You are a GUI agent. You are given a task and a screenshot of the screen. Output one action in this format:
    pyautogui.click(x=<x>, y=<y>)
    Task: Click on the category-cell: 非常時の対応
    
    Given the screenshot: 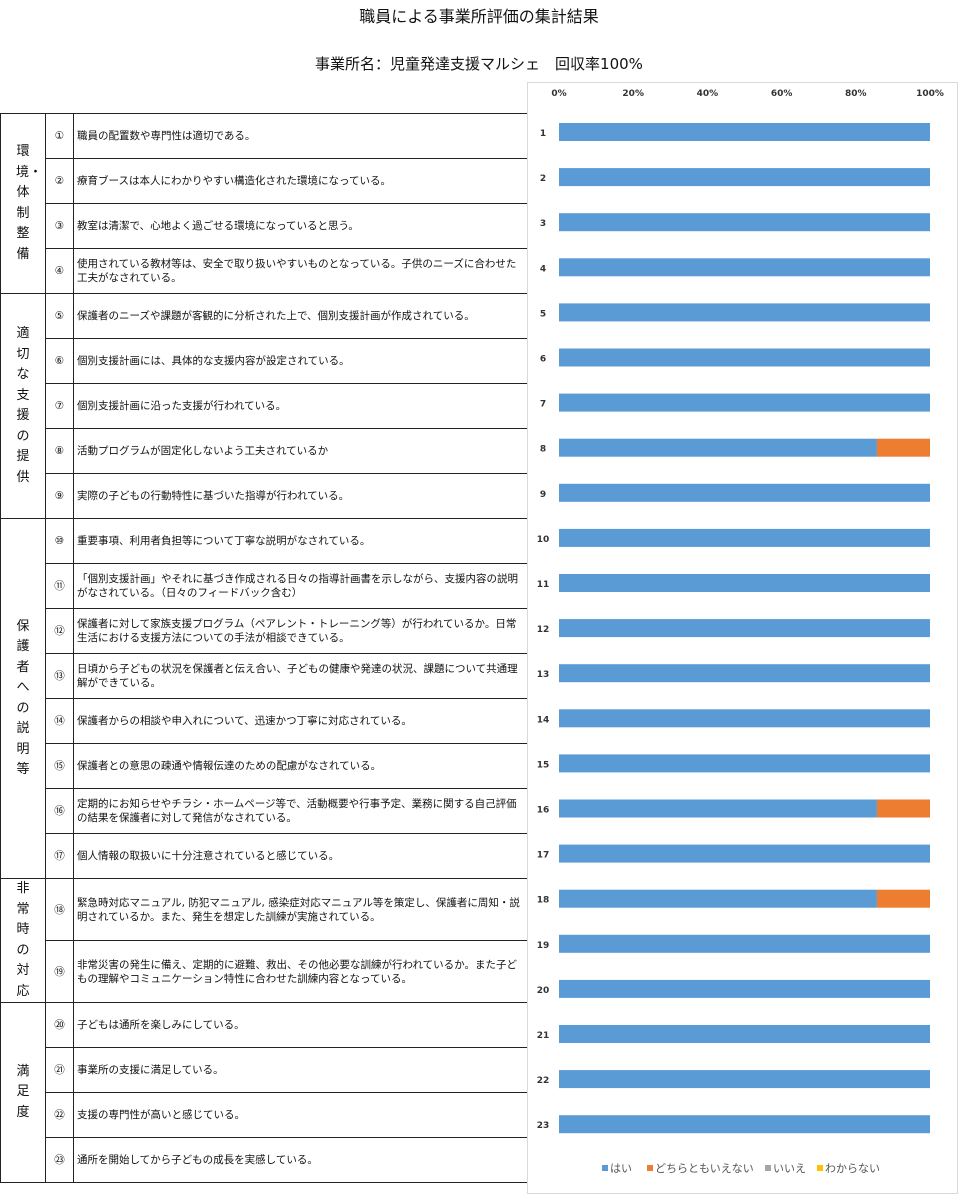 What is the action you would take?
    pyautogui.click(x=23, y=940)
    